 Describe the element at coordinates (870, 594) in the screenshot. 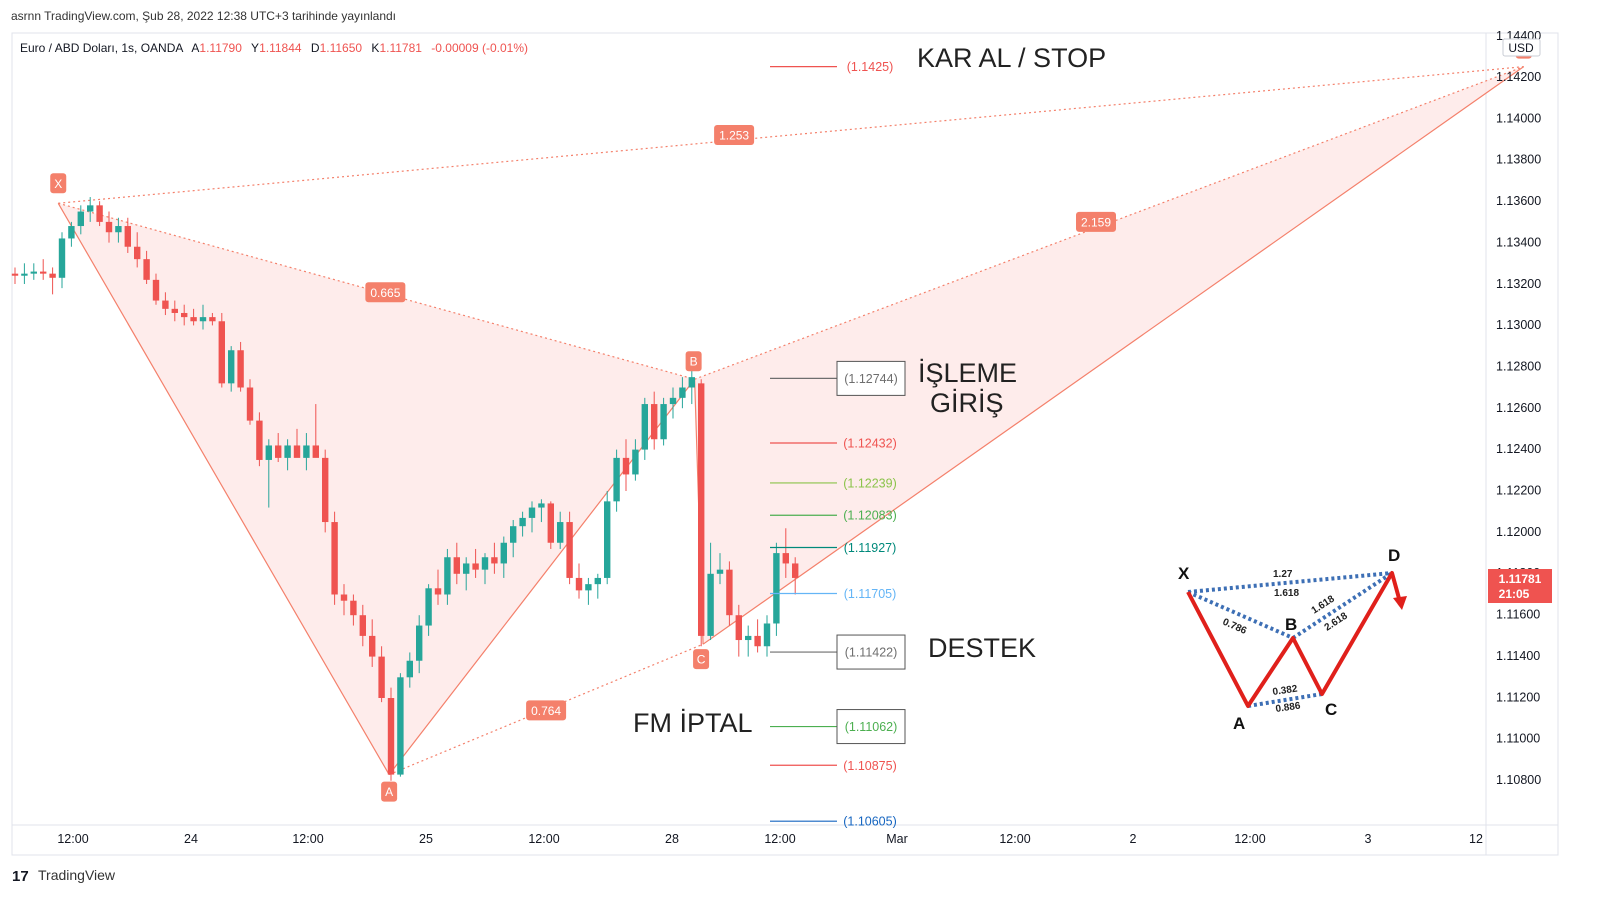

I see `level-value: (1.11705)` at that location.